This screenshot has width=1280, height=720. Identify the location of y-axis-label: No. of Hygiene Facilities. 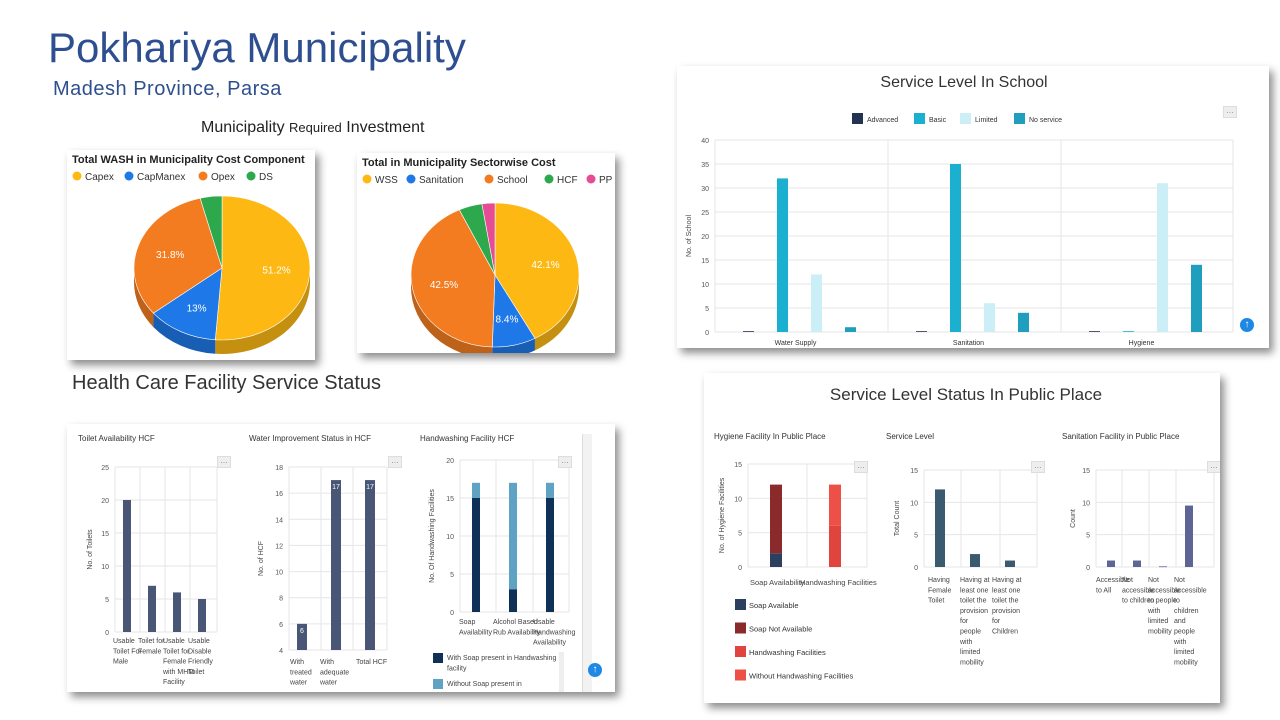
(722, 515).